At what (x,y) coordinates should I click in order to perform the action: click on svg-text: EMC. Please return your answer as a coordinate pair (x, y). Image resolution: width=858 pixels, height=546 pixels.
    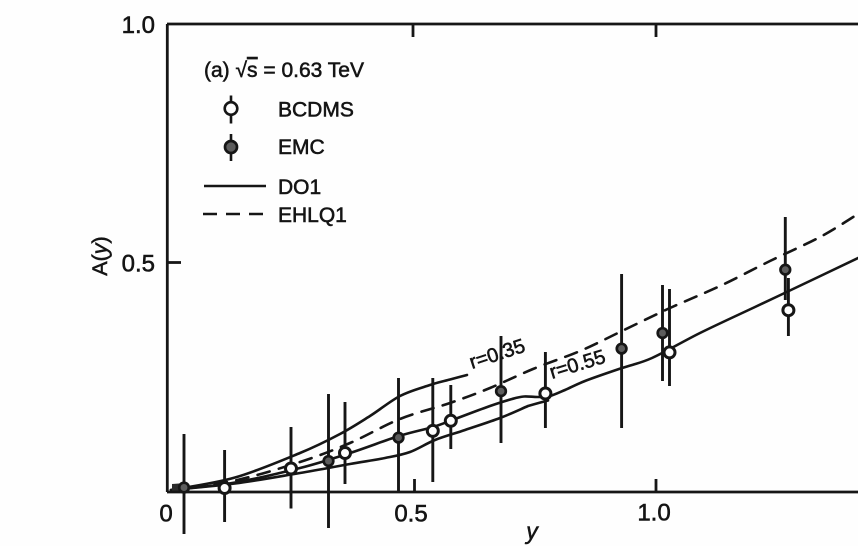
    Looking at the image, I should click on (301, 147).